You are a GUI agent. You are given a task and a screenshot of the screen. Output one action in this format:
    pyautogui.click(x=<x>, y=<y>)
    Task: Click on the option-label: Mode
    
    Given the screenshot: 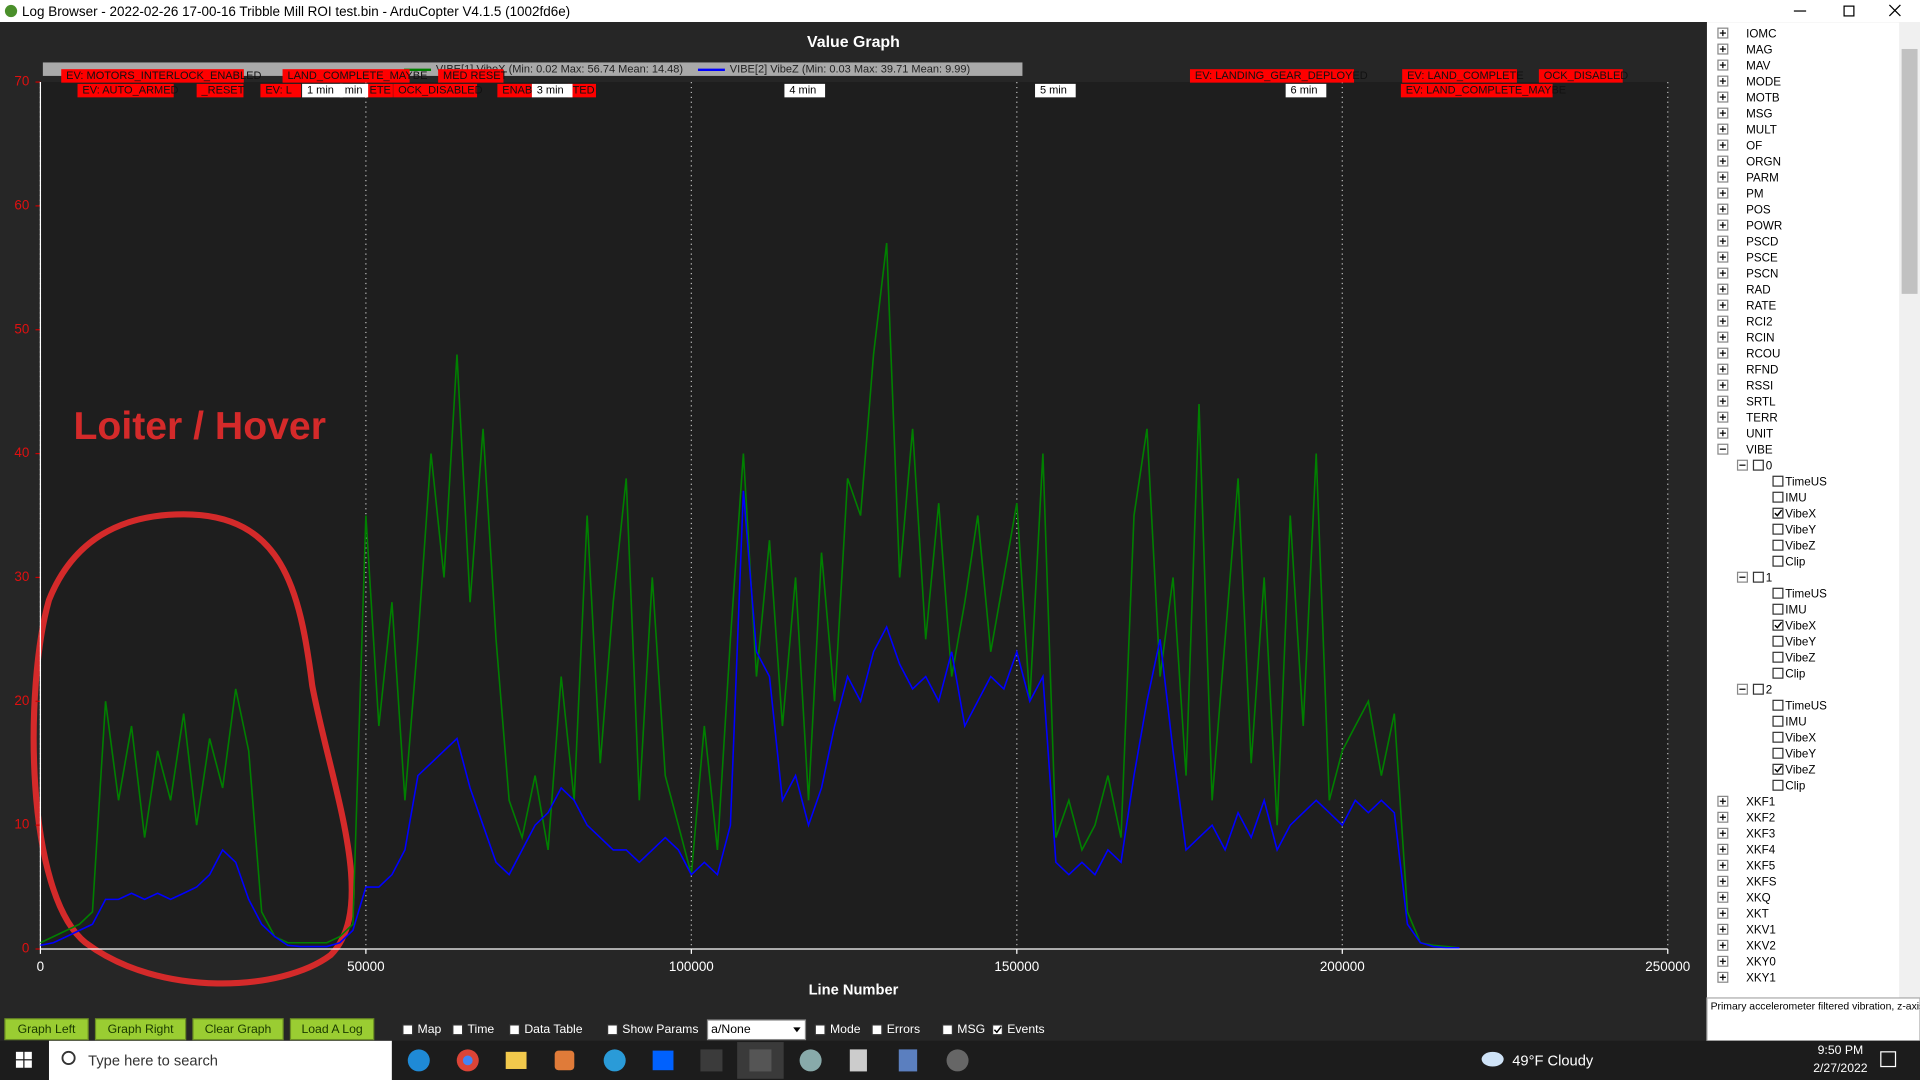 What is the action you would take?
    pyautogui.click(x=845, y=1029)
    